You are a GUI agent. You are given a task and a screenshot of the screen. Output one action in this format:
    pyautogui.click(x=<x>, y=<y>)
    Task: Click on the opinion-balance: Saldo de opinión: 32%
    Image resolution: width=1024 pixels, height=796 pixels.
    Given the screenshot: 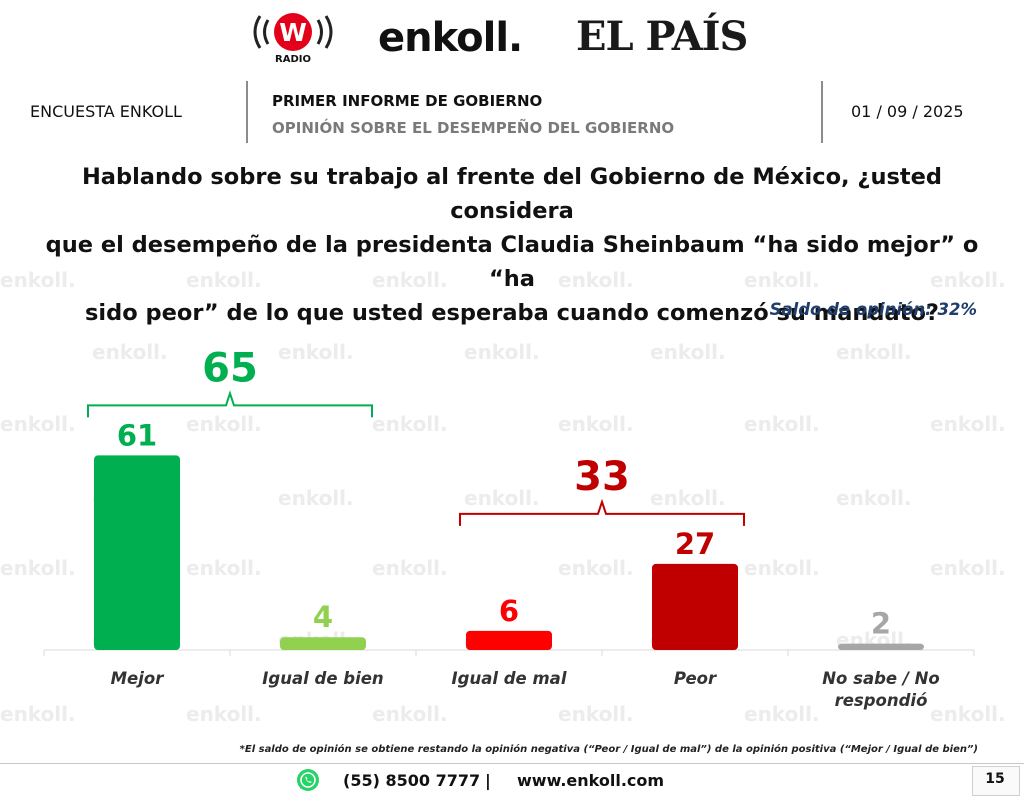 What is the action you would take?
    pyautogui.click(x=873, y=309)
    